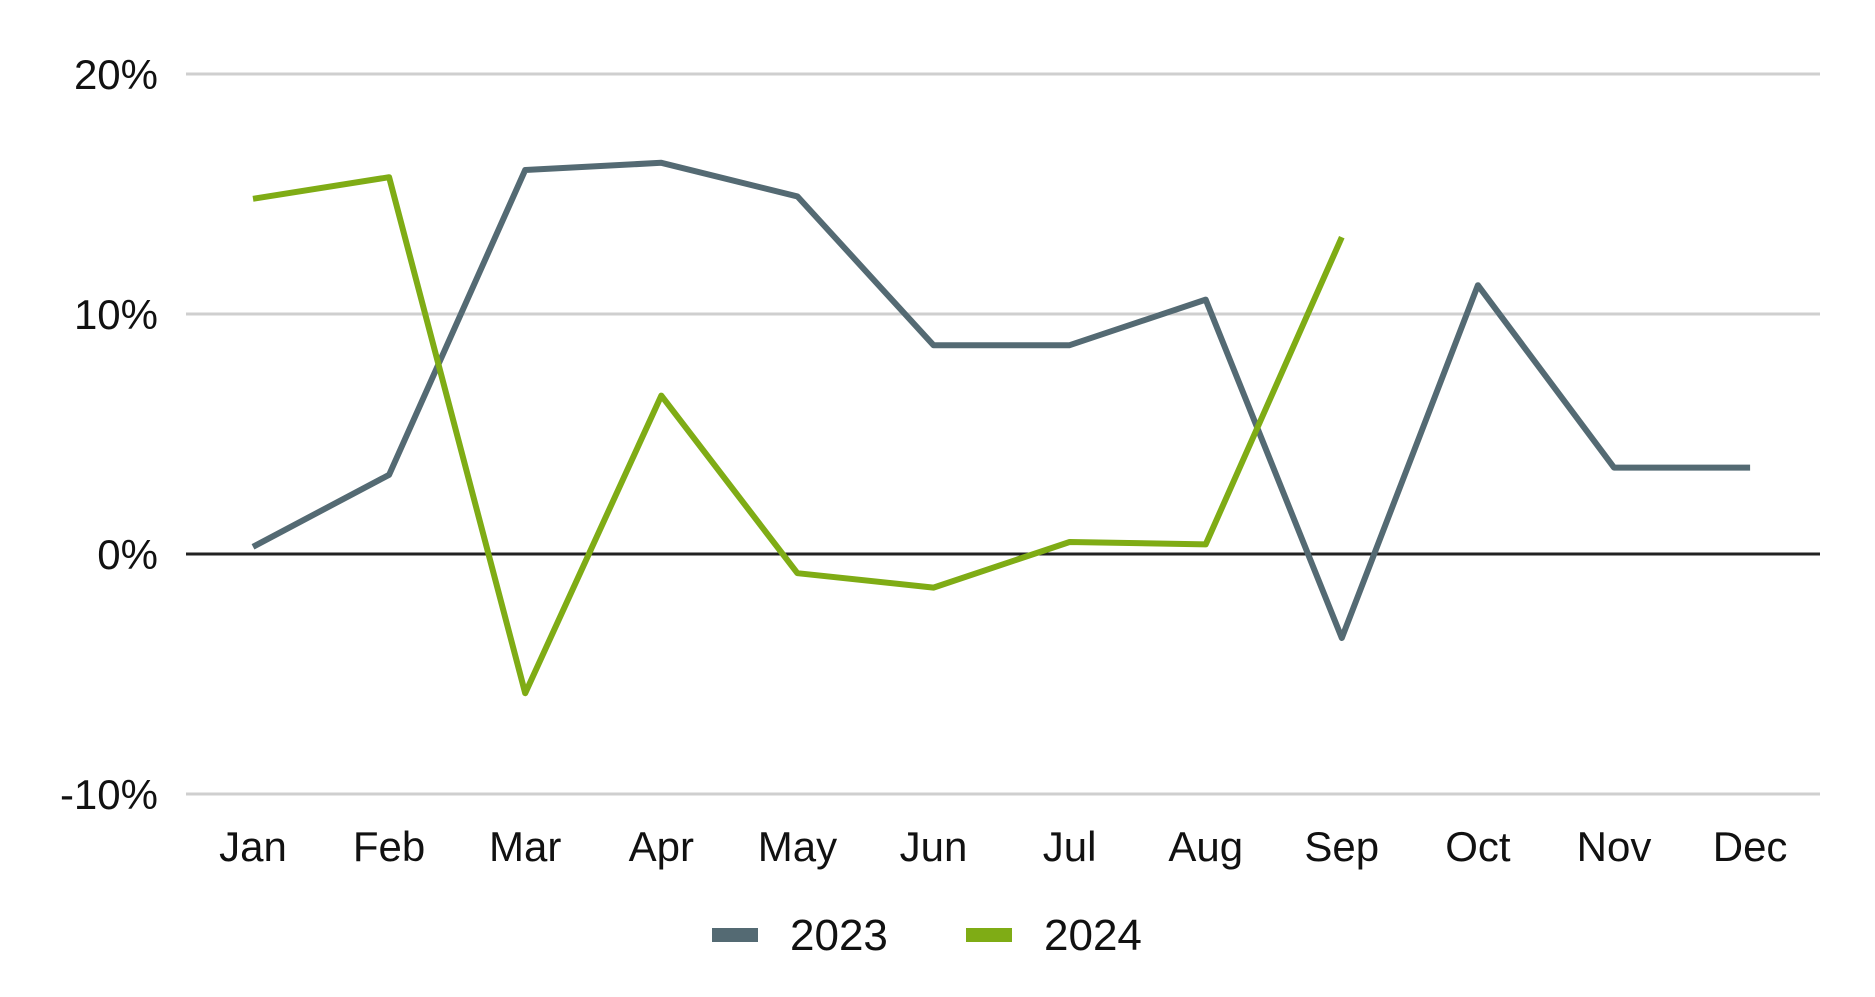 The image size is (1875, 997). What do you see at coordinates (109, 434) in the screenshot?
I see `y-axis-tick-labels: 20% 10% 0% -10%` at bounding box center [109, 434].